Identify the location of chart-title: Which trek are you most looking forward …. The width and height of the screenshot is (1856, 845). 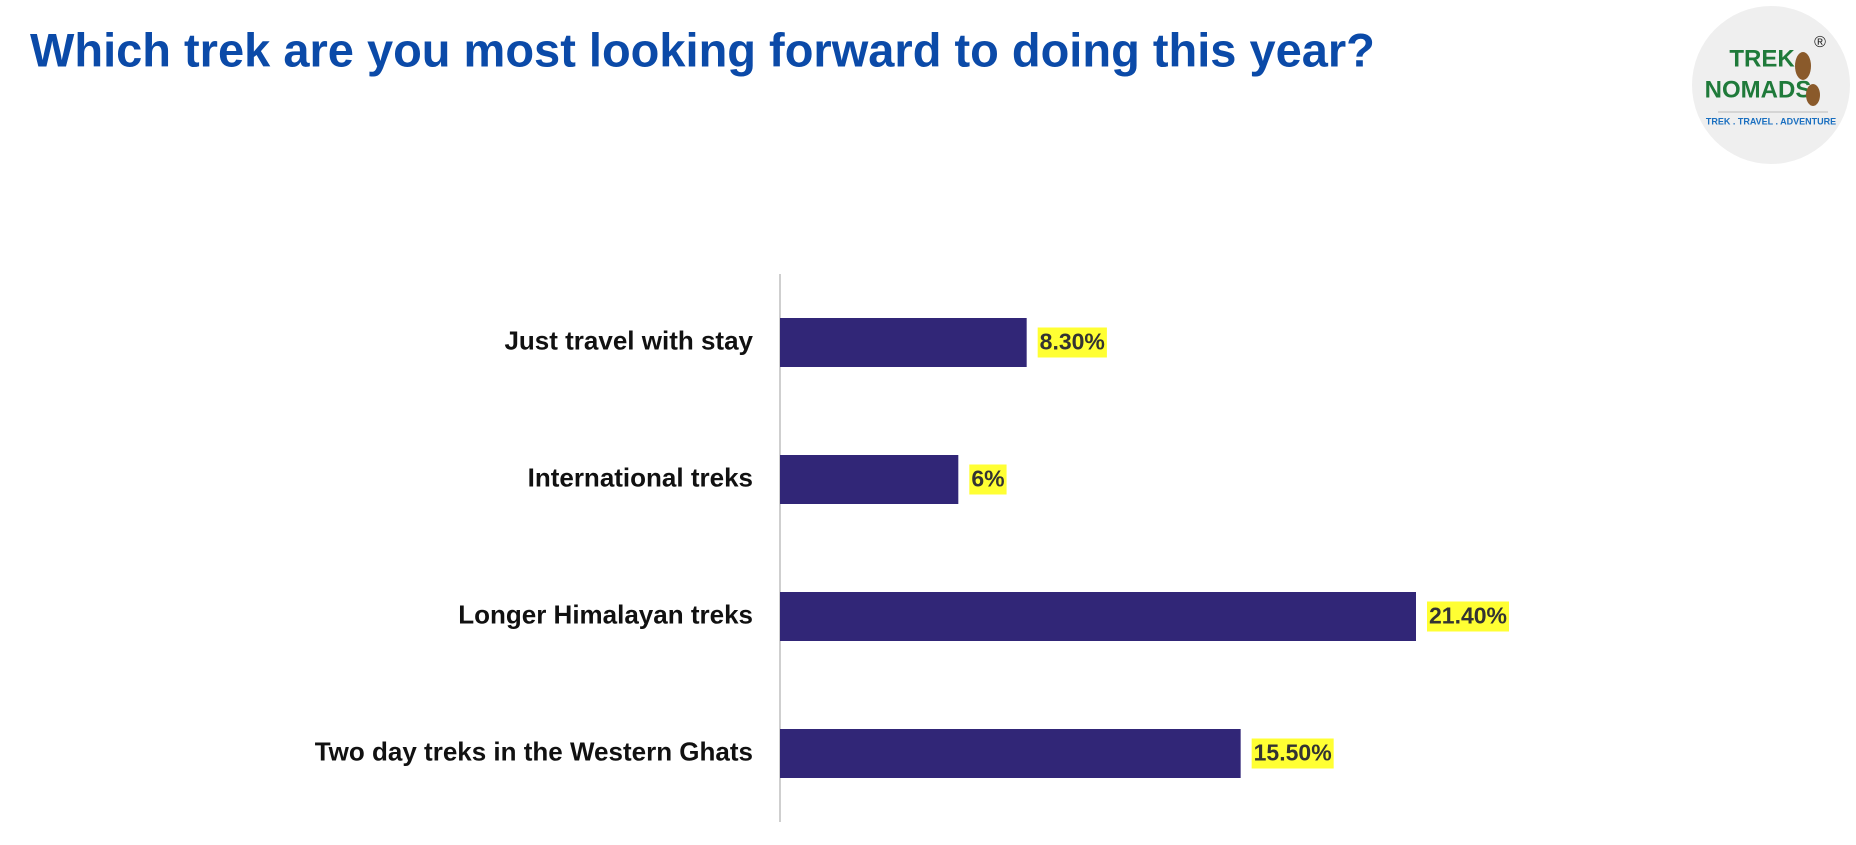
(702, 49).